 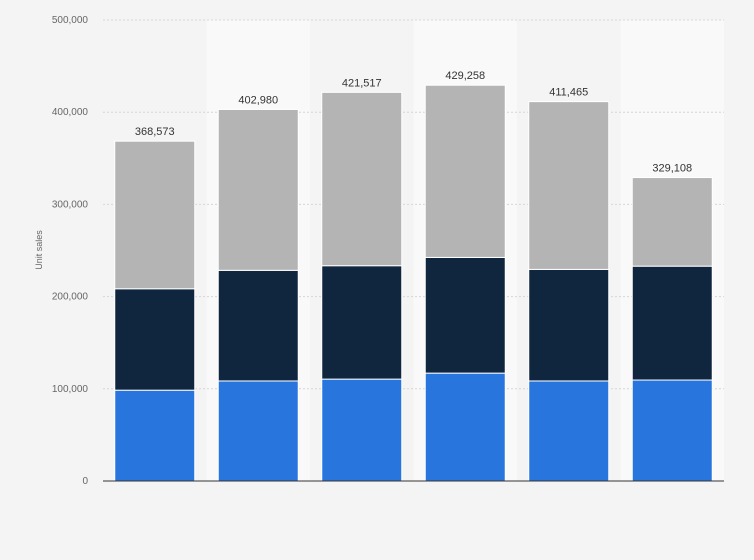 I want to click on y-axis-title: Unit sales, so click(x=39, y=250).